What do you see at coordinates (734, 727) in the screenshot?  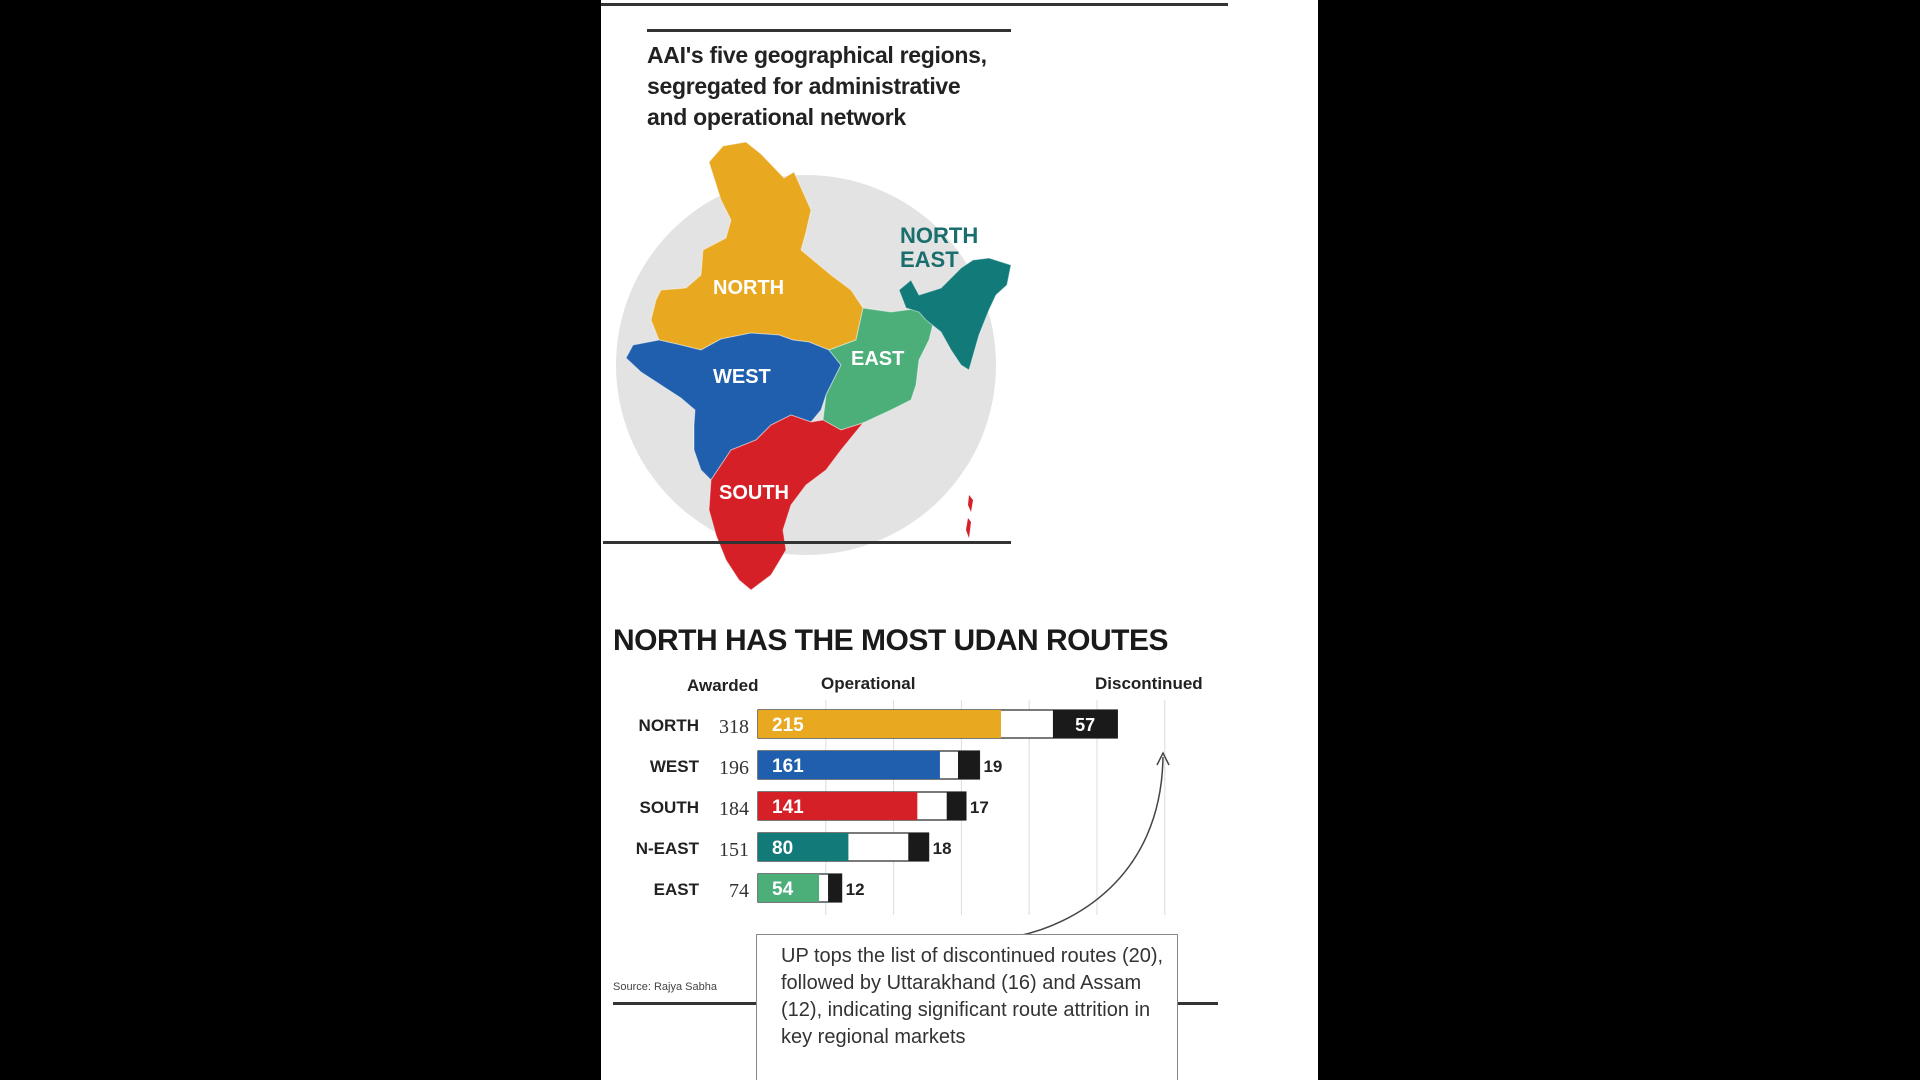 I see `row-awarded-value: 318` at bounding box center [734, 727].